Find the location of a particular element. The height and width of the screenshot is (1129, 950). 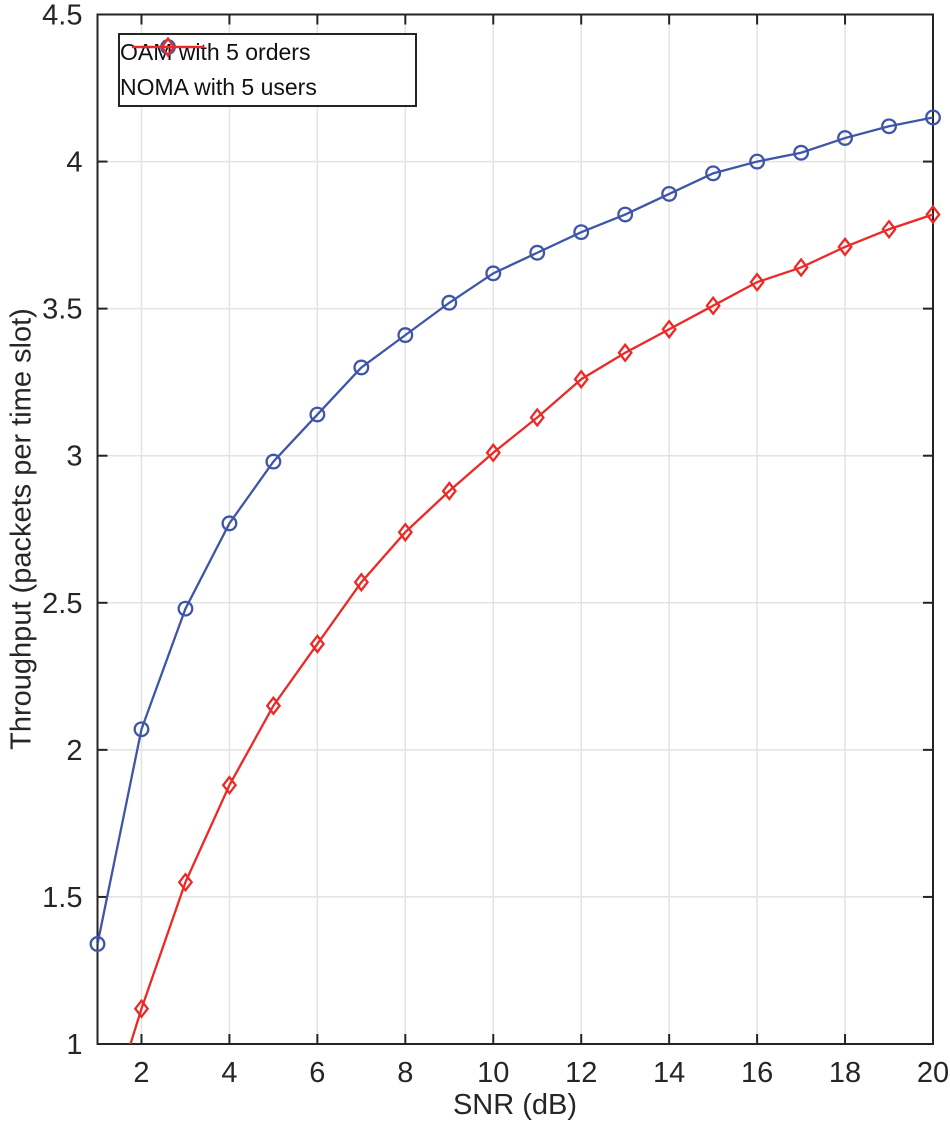

legend-item-noma: NOMA with 5 users is located at coordinates (267, 70).